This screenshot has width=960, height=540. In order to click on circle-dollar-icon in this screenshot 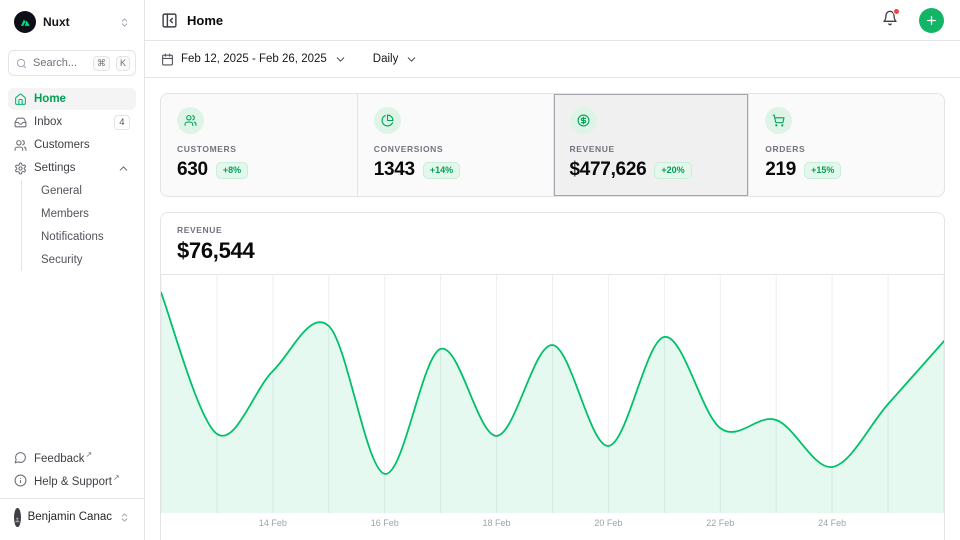, I will do `click(583, 120)`.